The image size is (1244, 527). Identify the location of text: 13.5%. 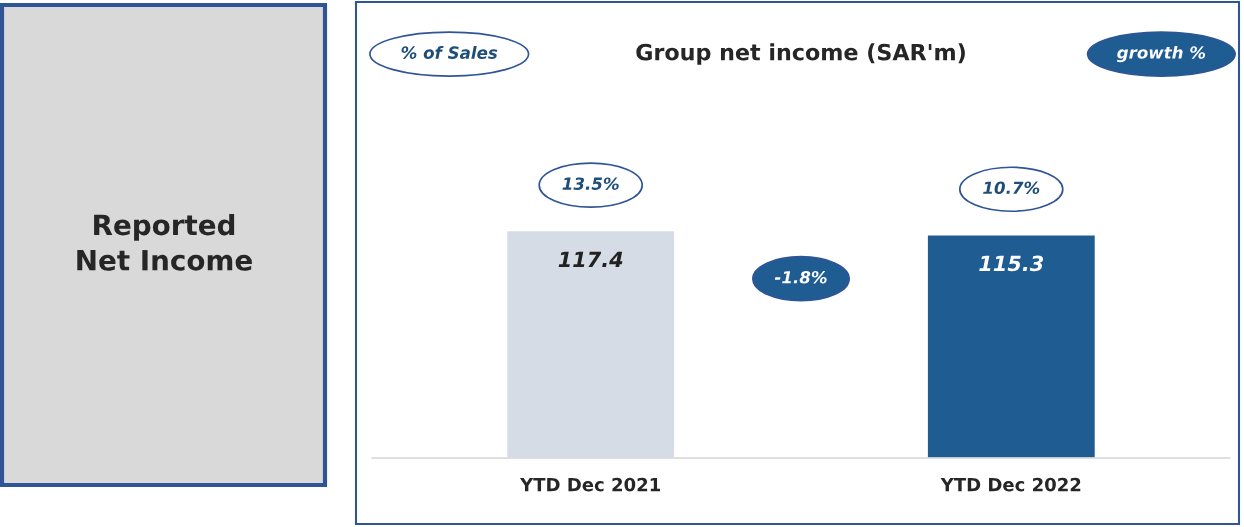
(590, 183).